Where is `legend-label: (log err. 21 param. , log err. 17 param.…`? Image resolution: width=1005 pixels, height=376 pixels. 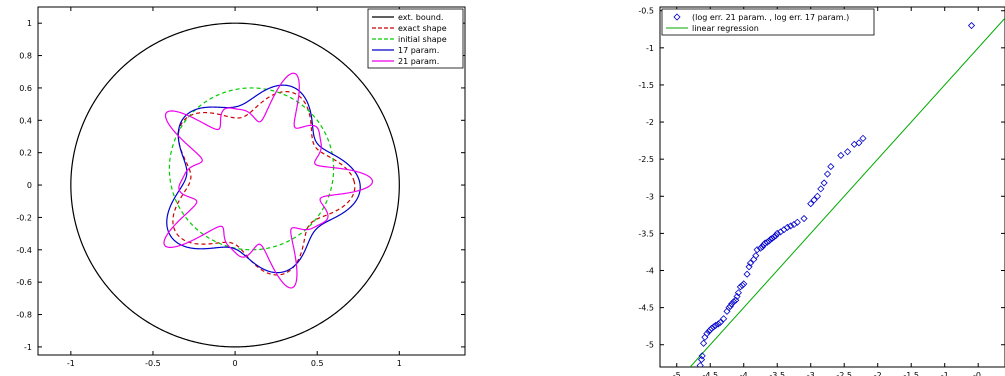 legend-label: (log err. 21 param. , log err. 17 param.… is located at coordinates (770, 17).